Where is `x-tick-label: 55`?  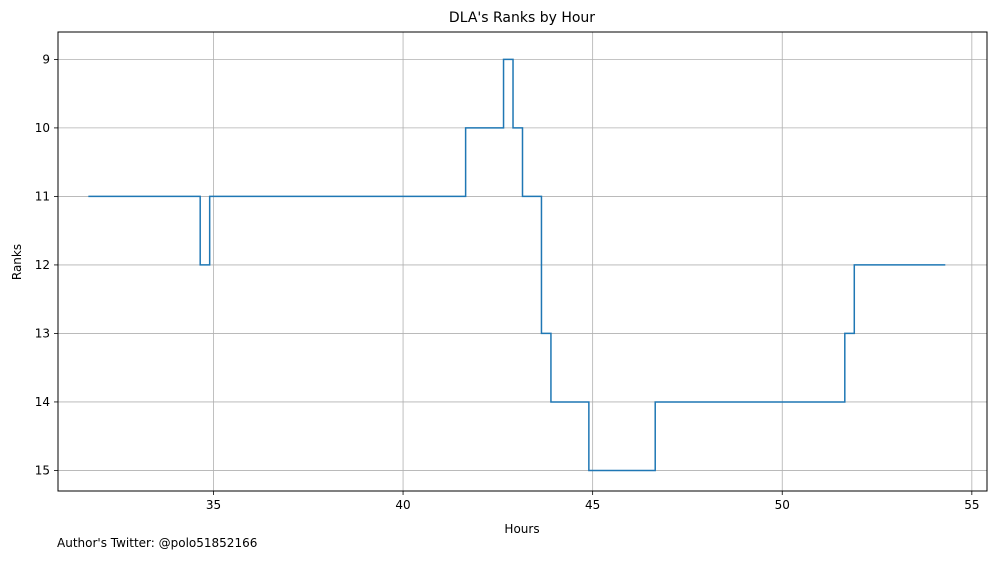
x-tick-label: 55 is located at coordinates (971, 505).